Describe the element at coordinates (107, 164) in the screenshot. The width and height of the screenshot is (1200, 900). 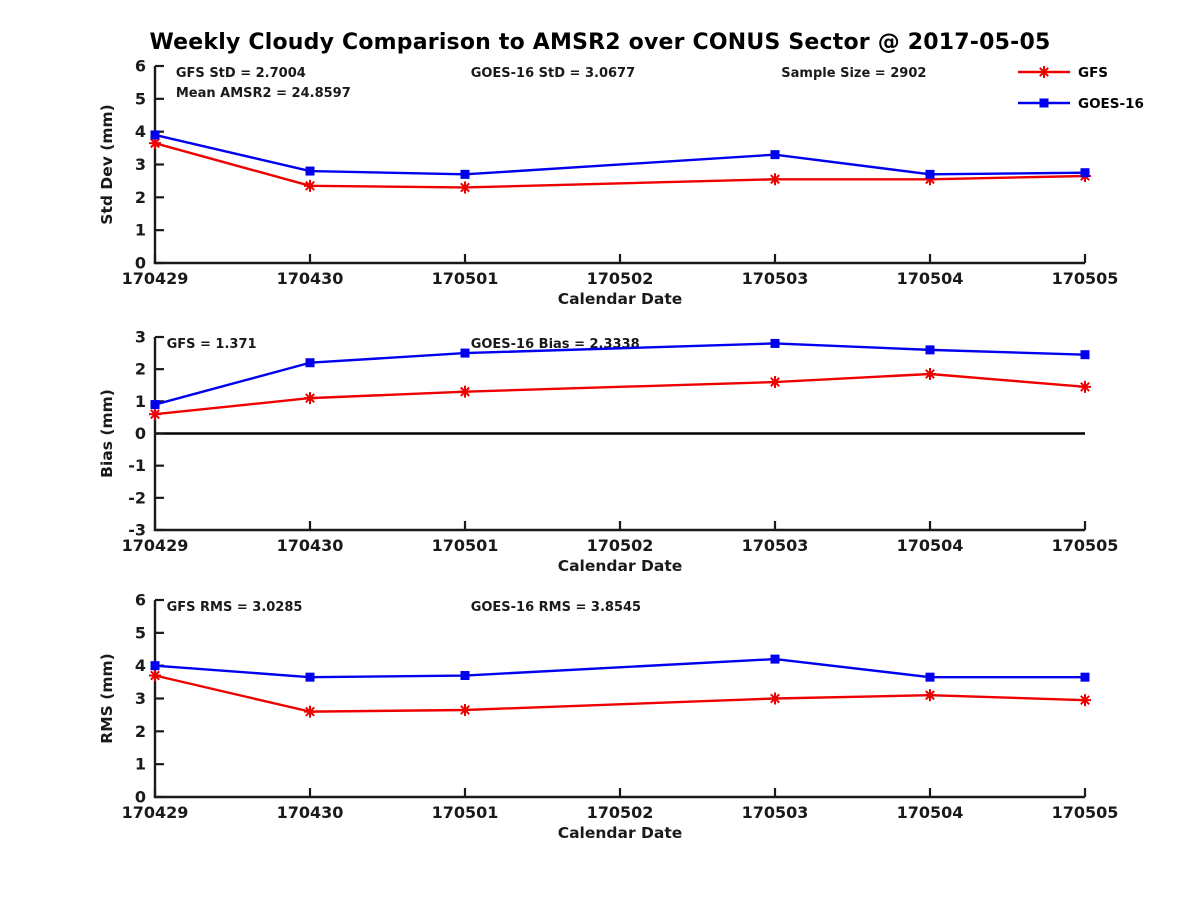
I see `y-axis-title: Std Dev (mm)` at that location.